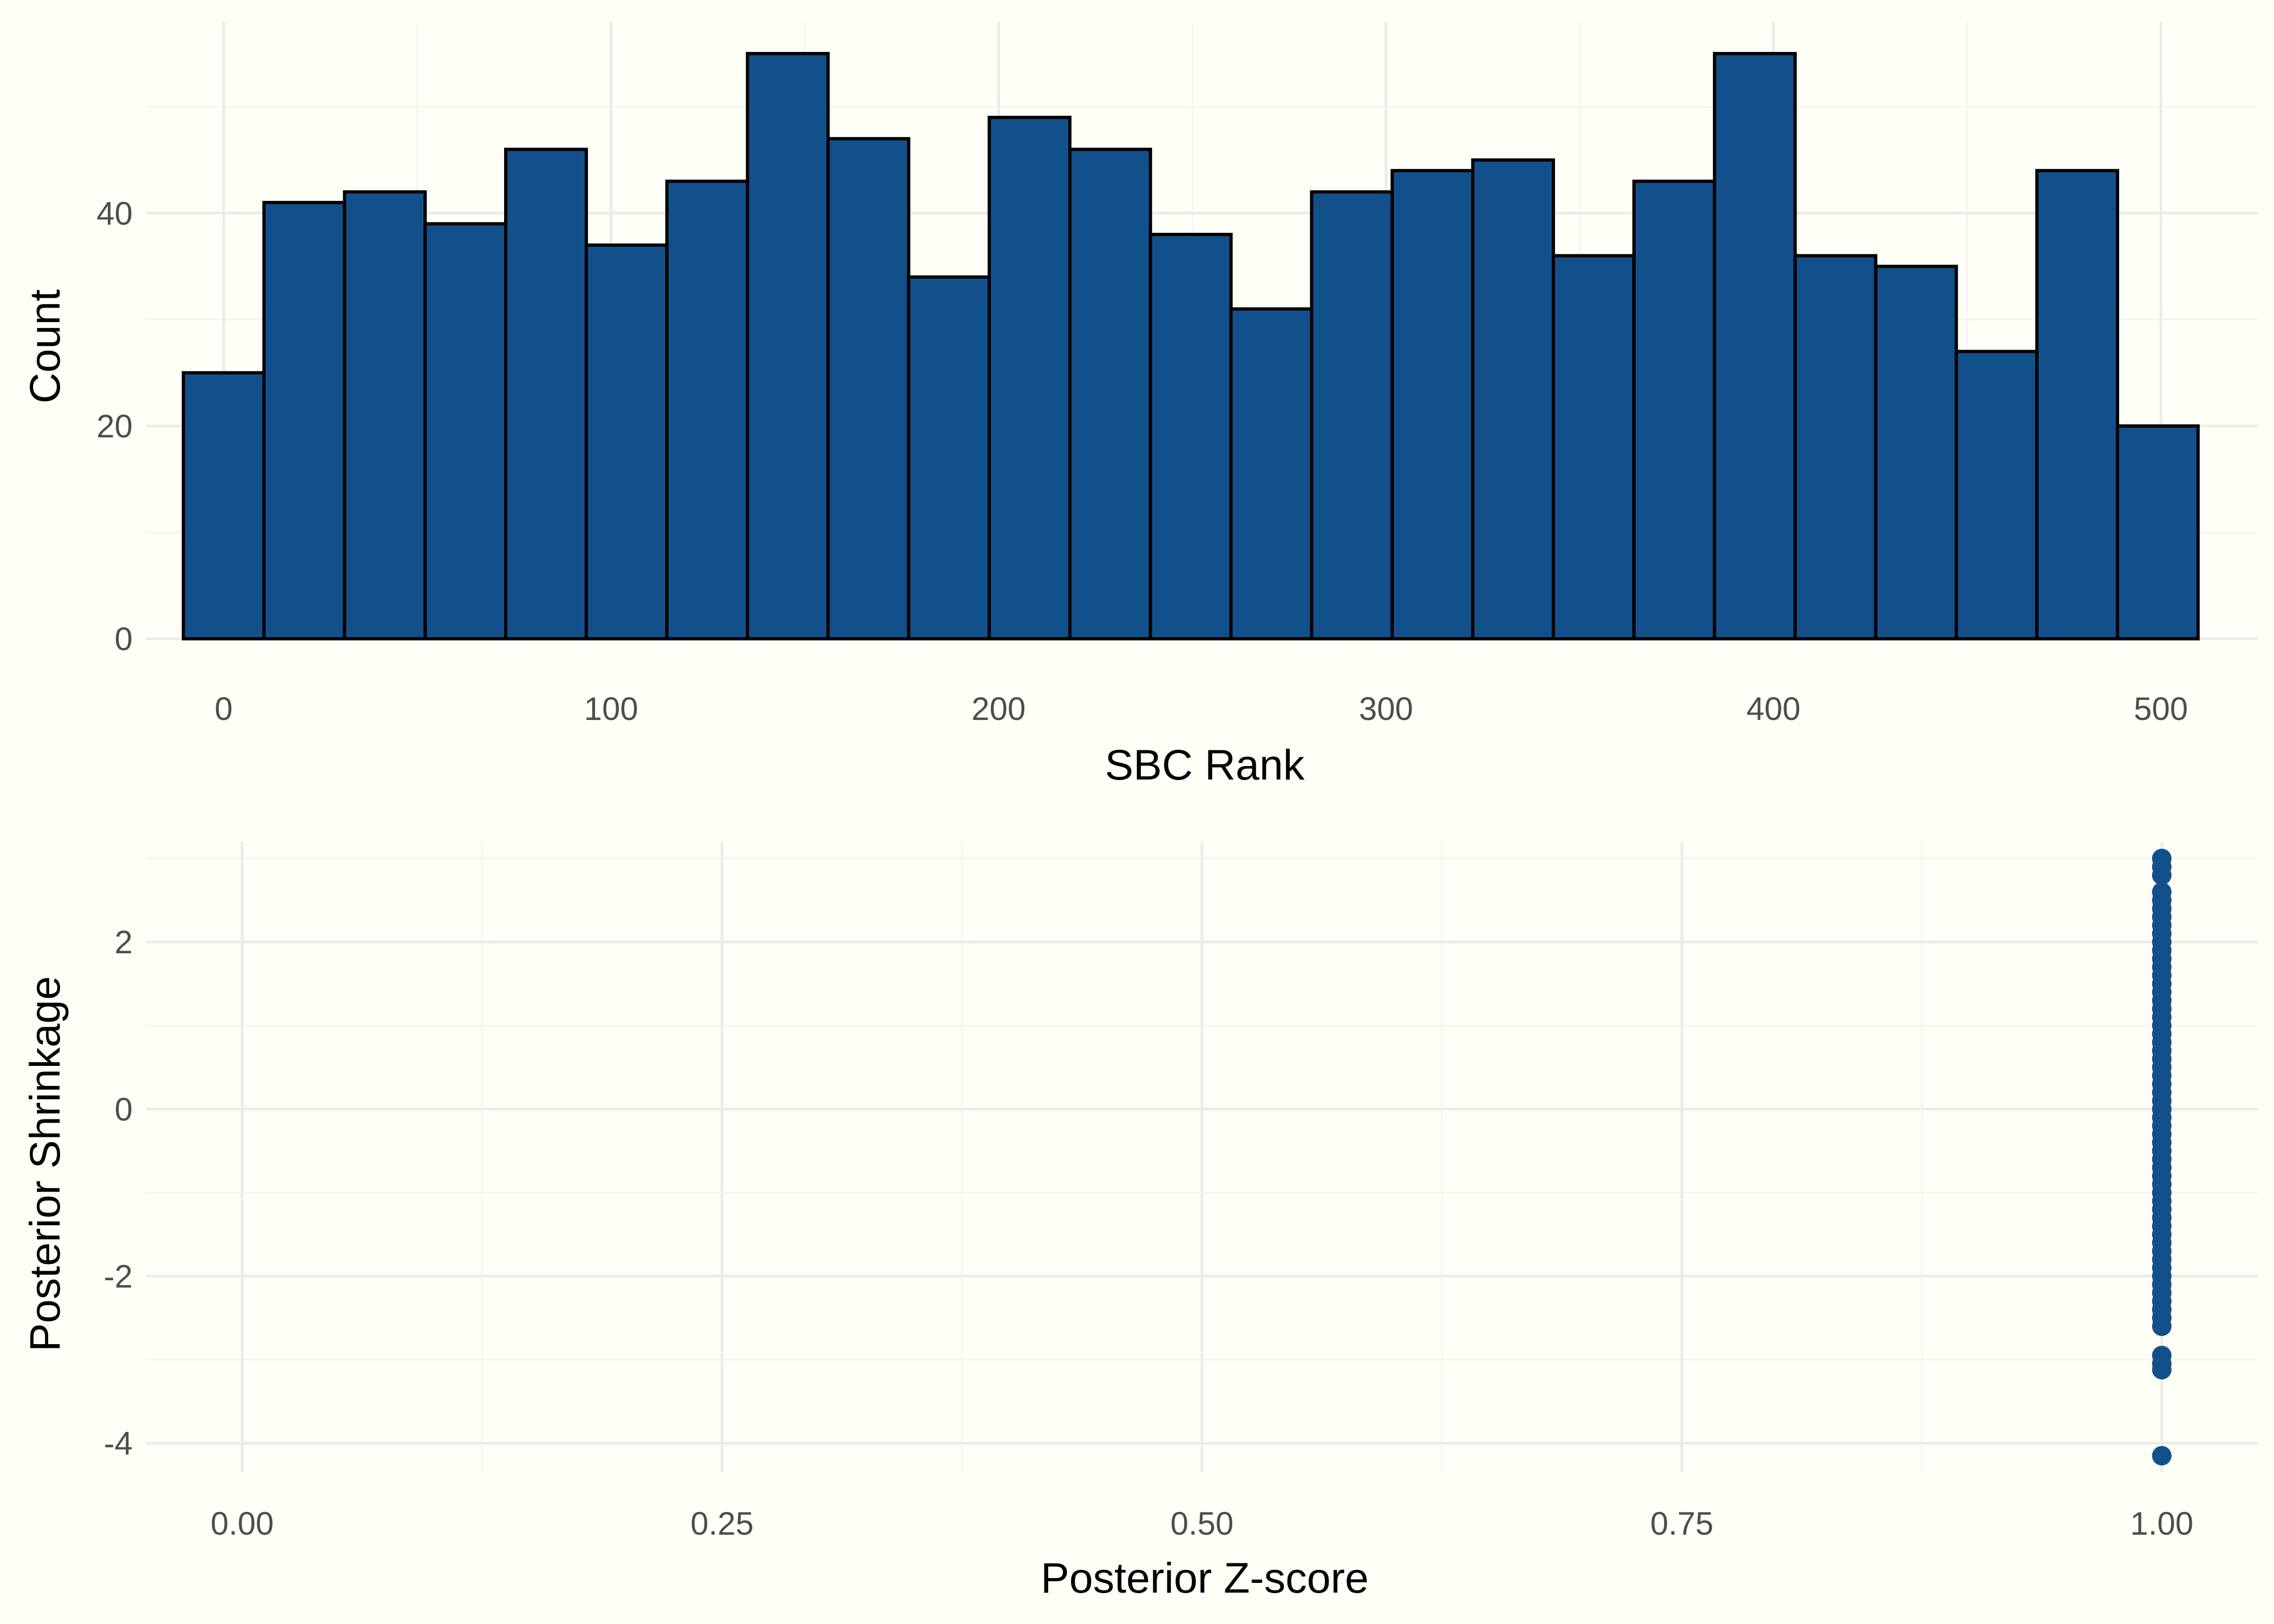  Describe the element at coordinates (1682, 1523) in the screenshot. I see `scatter-x-tick-label: 0.75` at that location.